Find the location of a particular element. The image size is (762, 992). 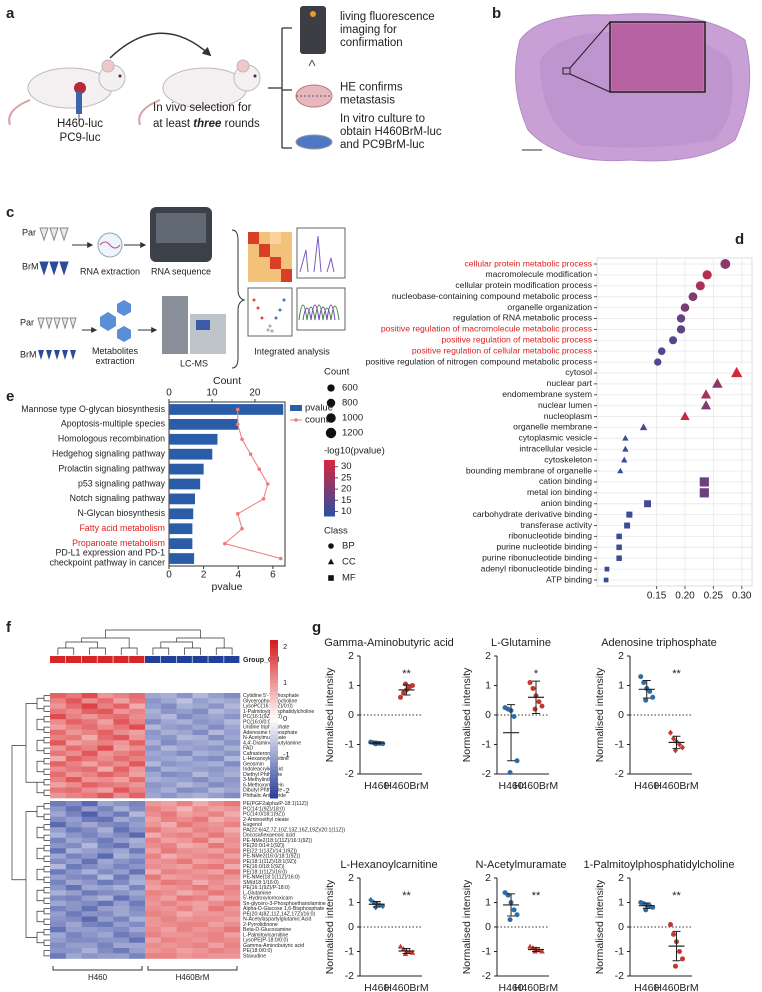

row-label: 5'-Hydroxylornoxicam is located at coordinates (268, 899).